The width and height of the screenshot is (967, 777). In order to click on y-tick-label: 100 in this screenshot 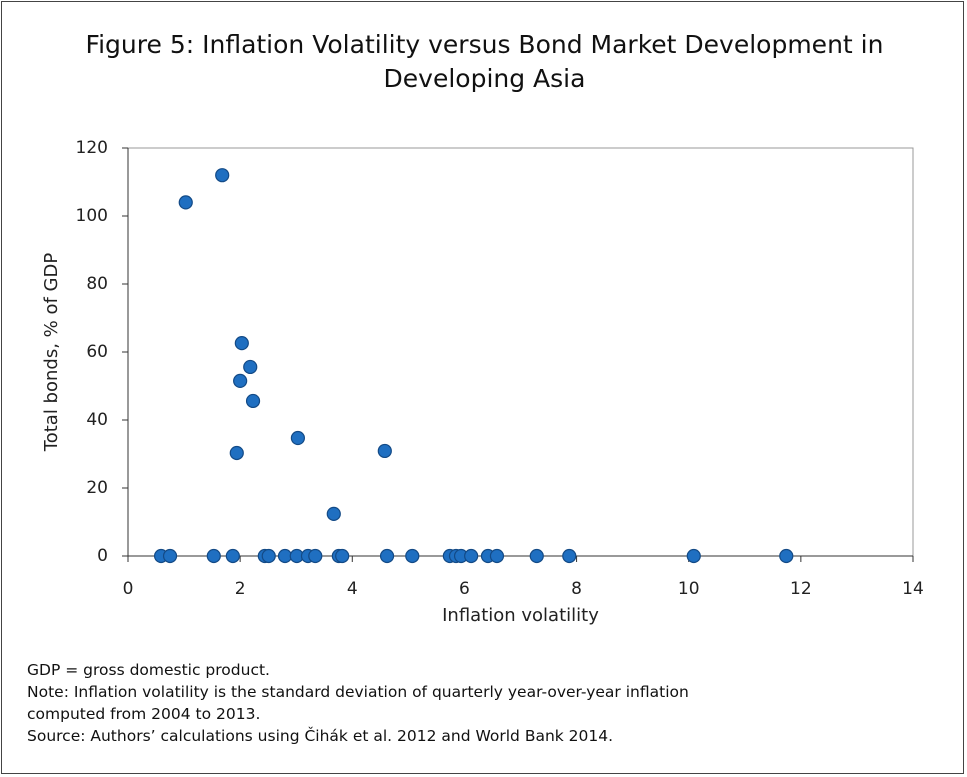, I will do `click(92, 216)`.